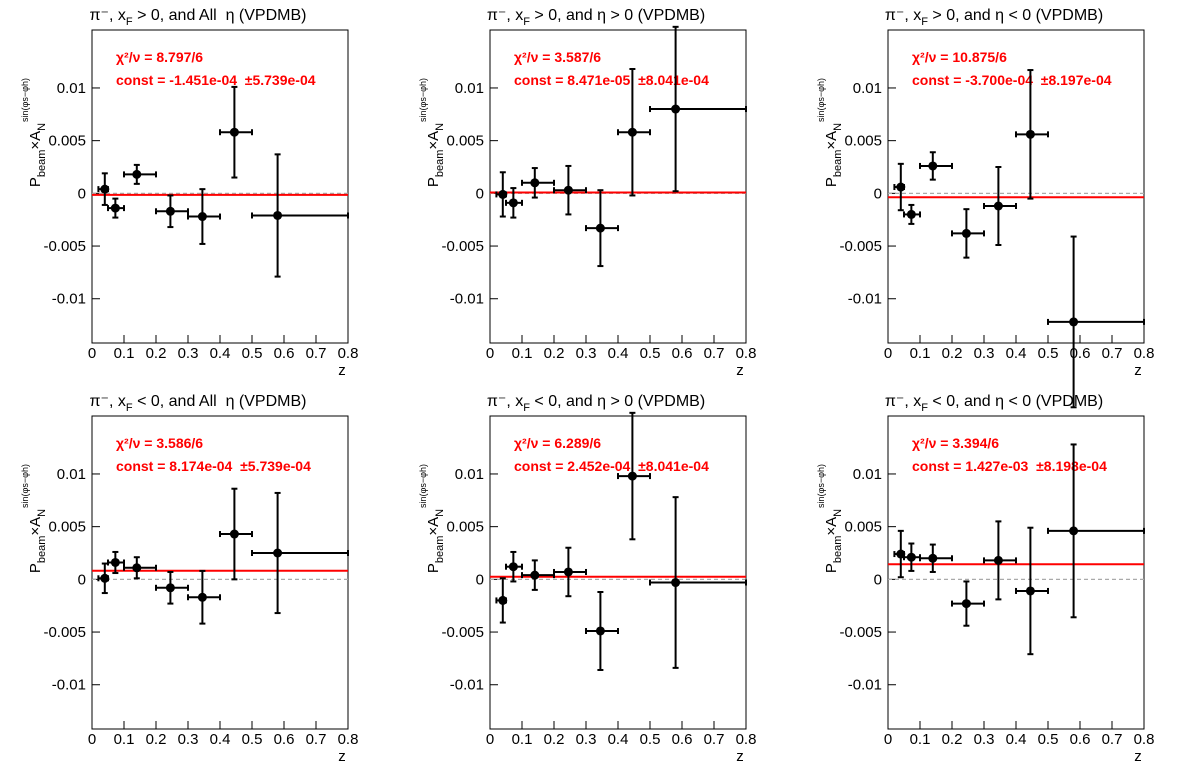 The image size is (1196, 772). Describe the element at coordinates (1012, 80) in the screenshot. I see `fit-annotation: const = -3.700e-04 ±8.197e-04` at that location.